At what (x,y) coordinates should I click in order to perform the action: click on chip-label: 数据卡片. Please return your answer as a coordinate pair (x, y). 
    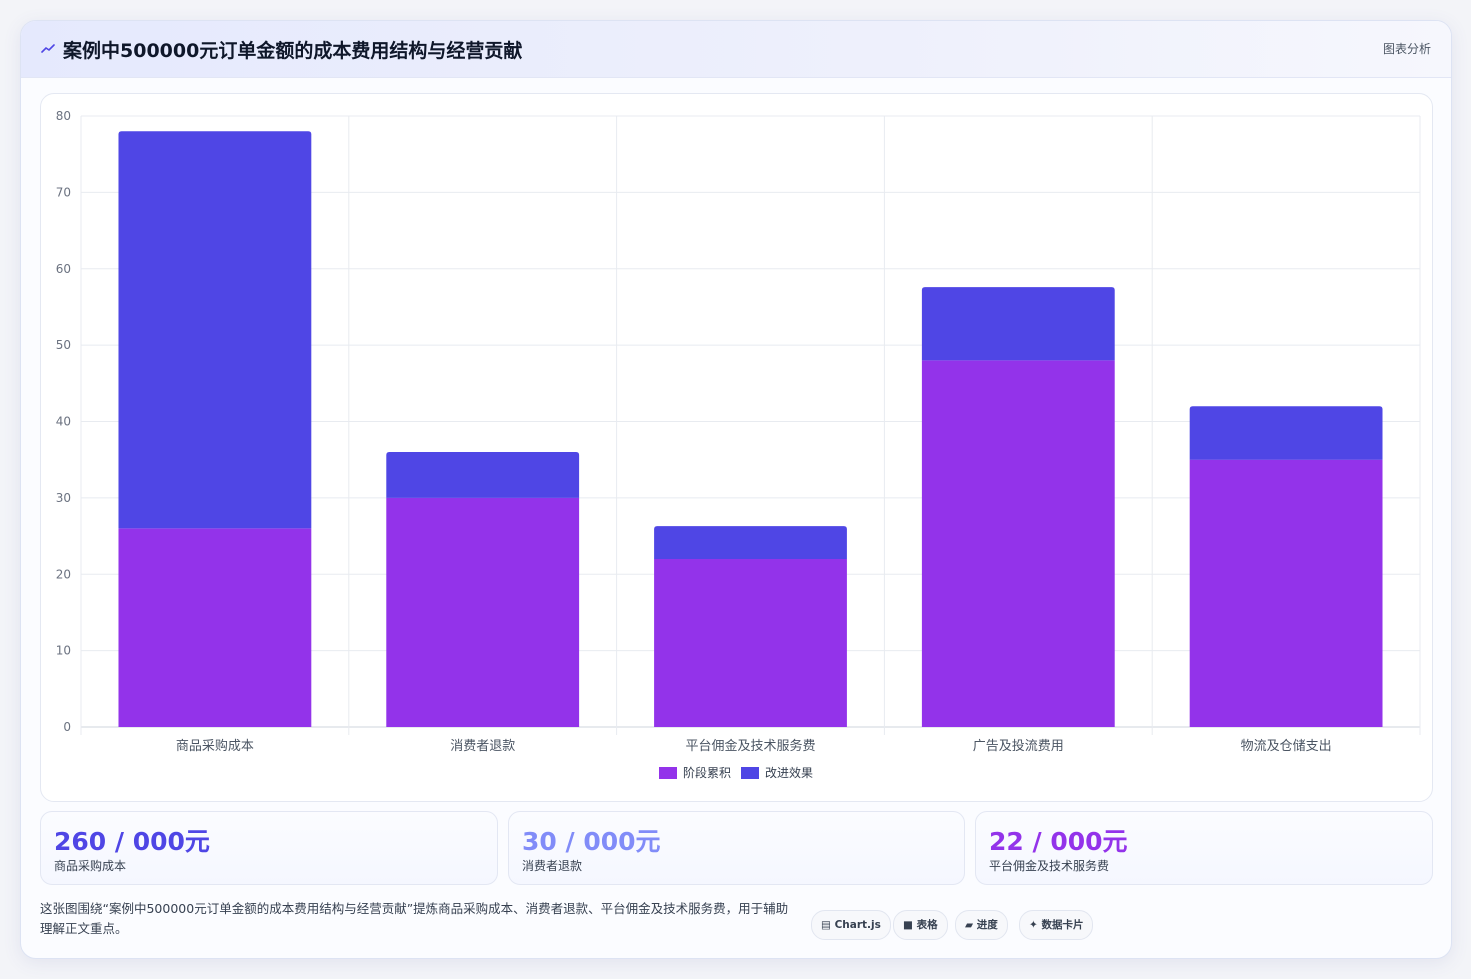
    Looking at the image, I should click on (1062, 925).